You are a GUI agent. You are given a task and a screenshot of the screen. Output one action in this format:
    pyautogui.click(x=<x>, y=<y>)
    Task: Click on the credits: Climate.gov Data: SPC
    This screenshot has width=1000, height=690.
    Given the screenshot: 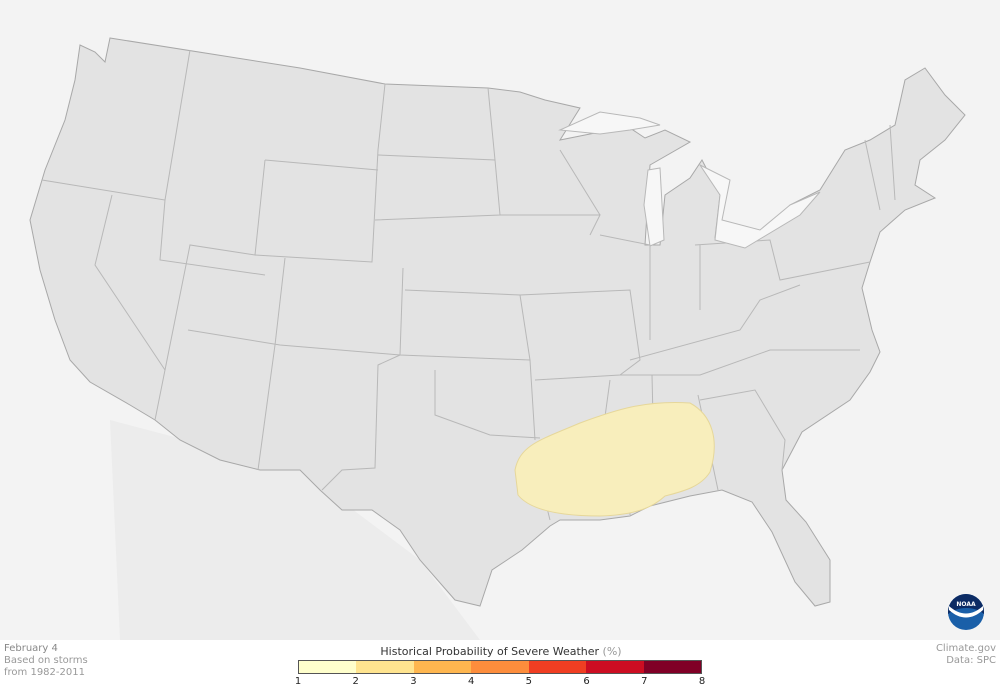 What is the action you would take?
    pyautogui.click(x=966, y=655)
    